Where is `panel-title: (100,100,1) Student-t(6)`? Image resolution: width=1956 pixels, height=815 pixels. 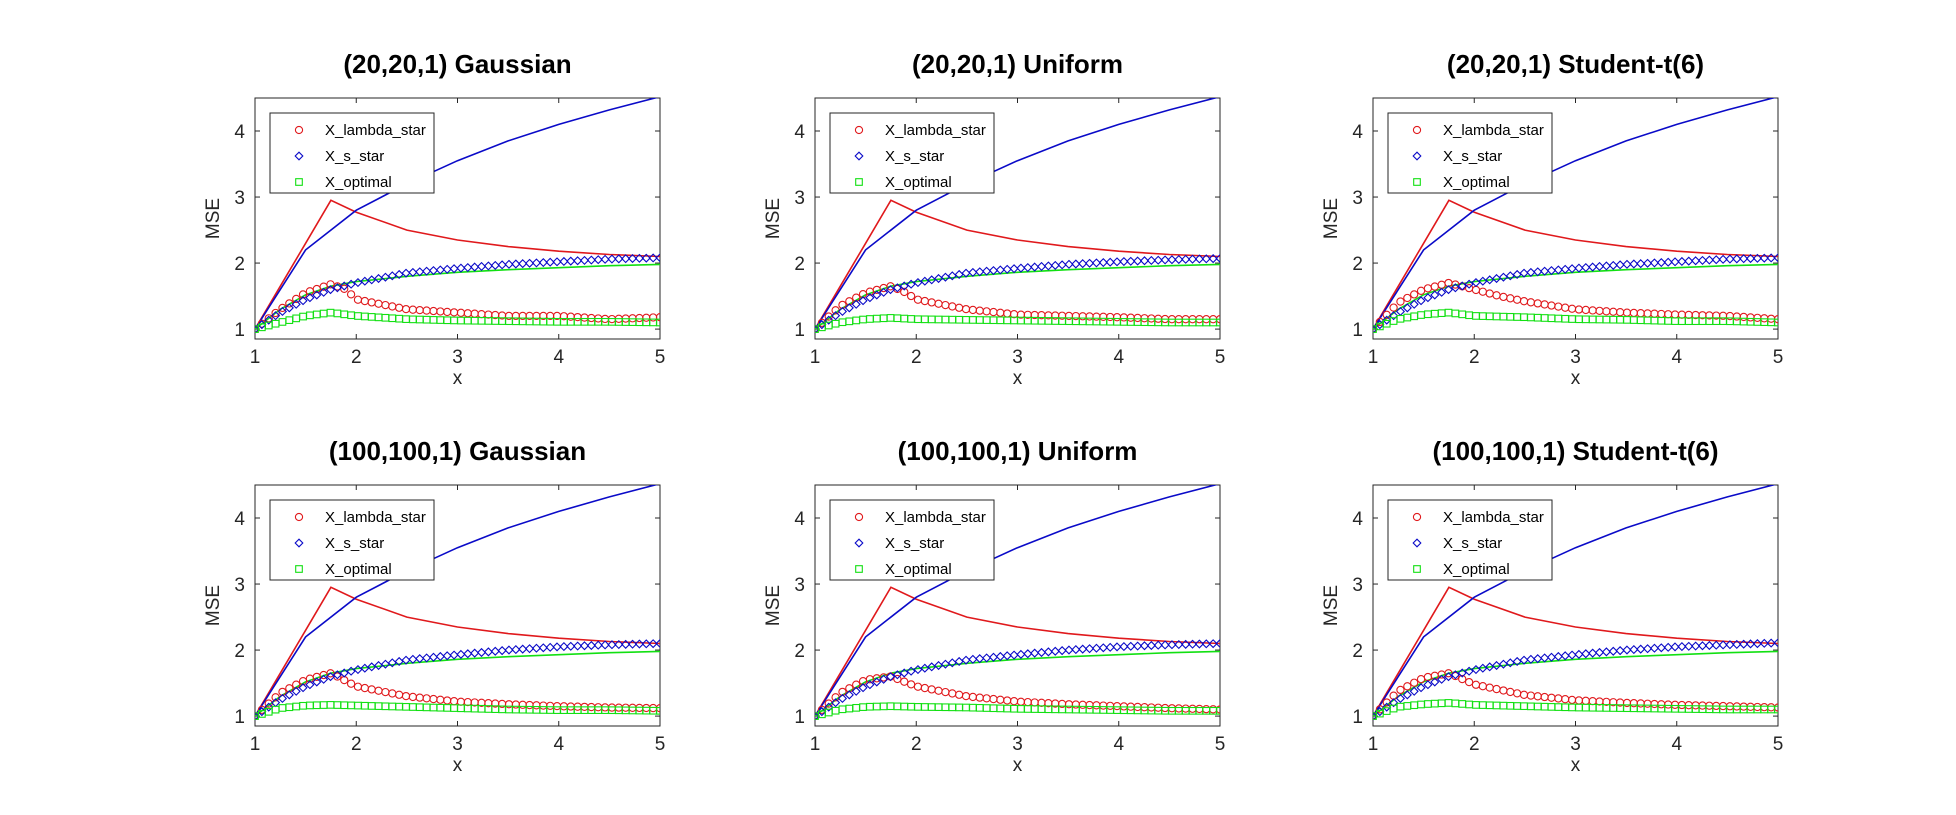
panel-title: (100,100,1) Student-t(6) is located at coordinates (1575, 451).